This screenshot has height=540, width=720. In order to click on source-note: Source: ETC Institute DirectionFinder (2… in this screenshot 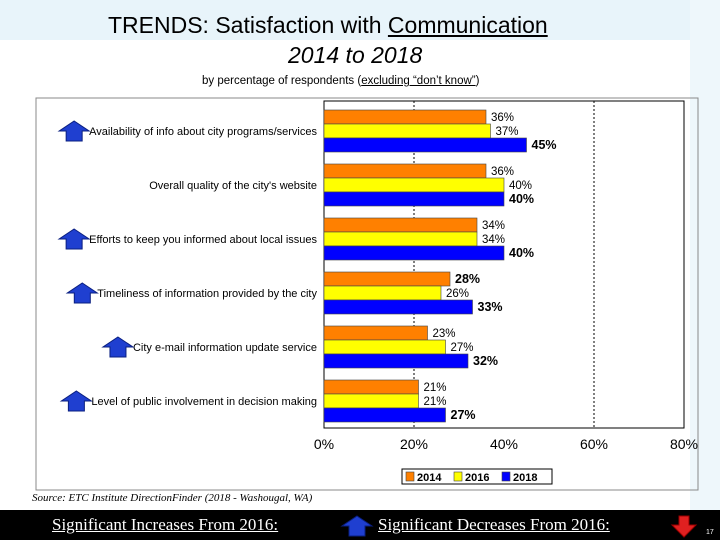, I will do `click(172, 498)`.